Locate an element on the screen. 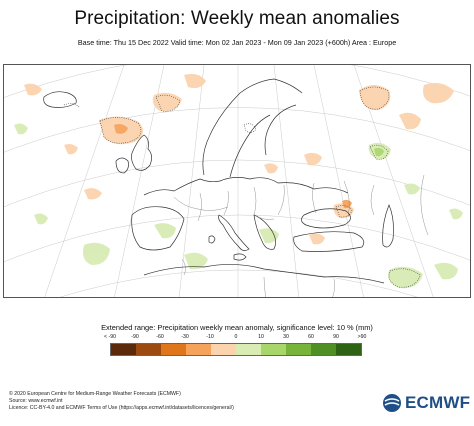  legend-label: 90 is located at coordinates (336, 337).